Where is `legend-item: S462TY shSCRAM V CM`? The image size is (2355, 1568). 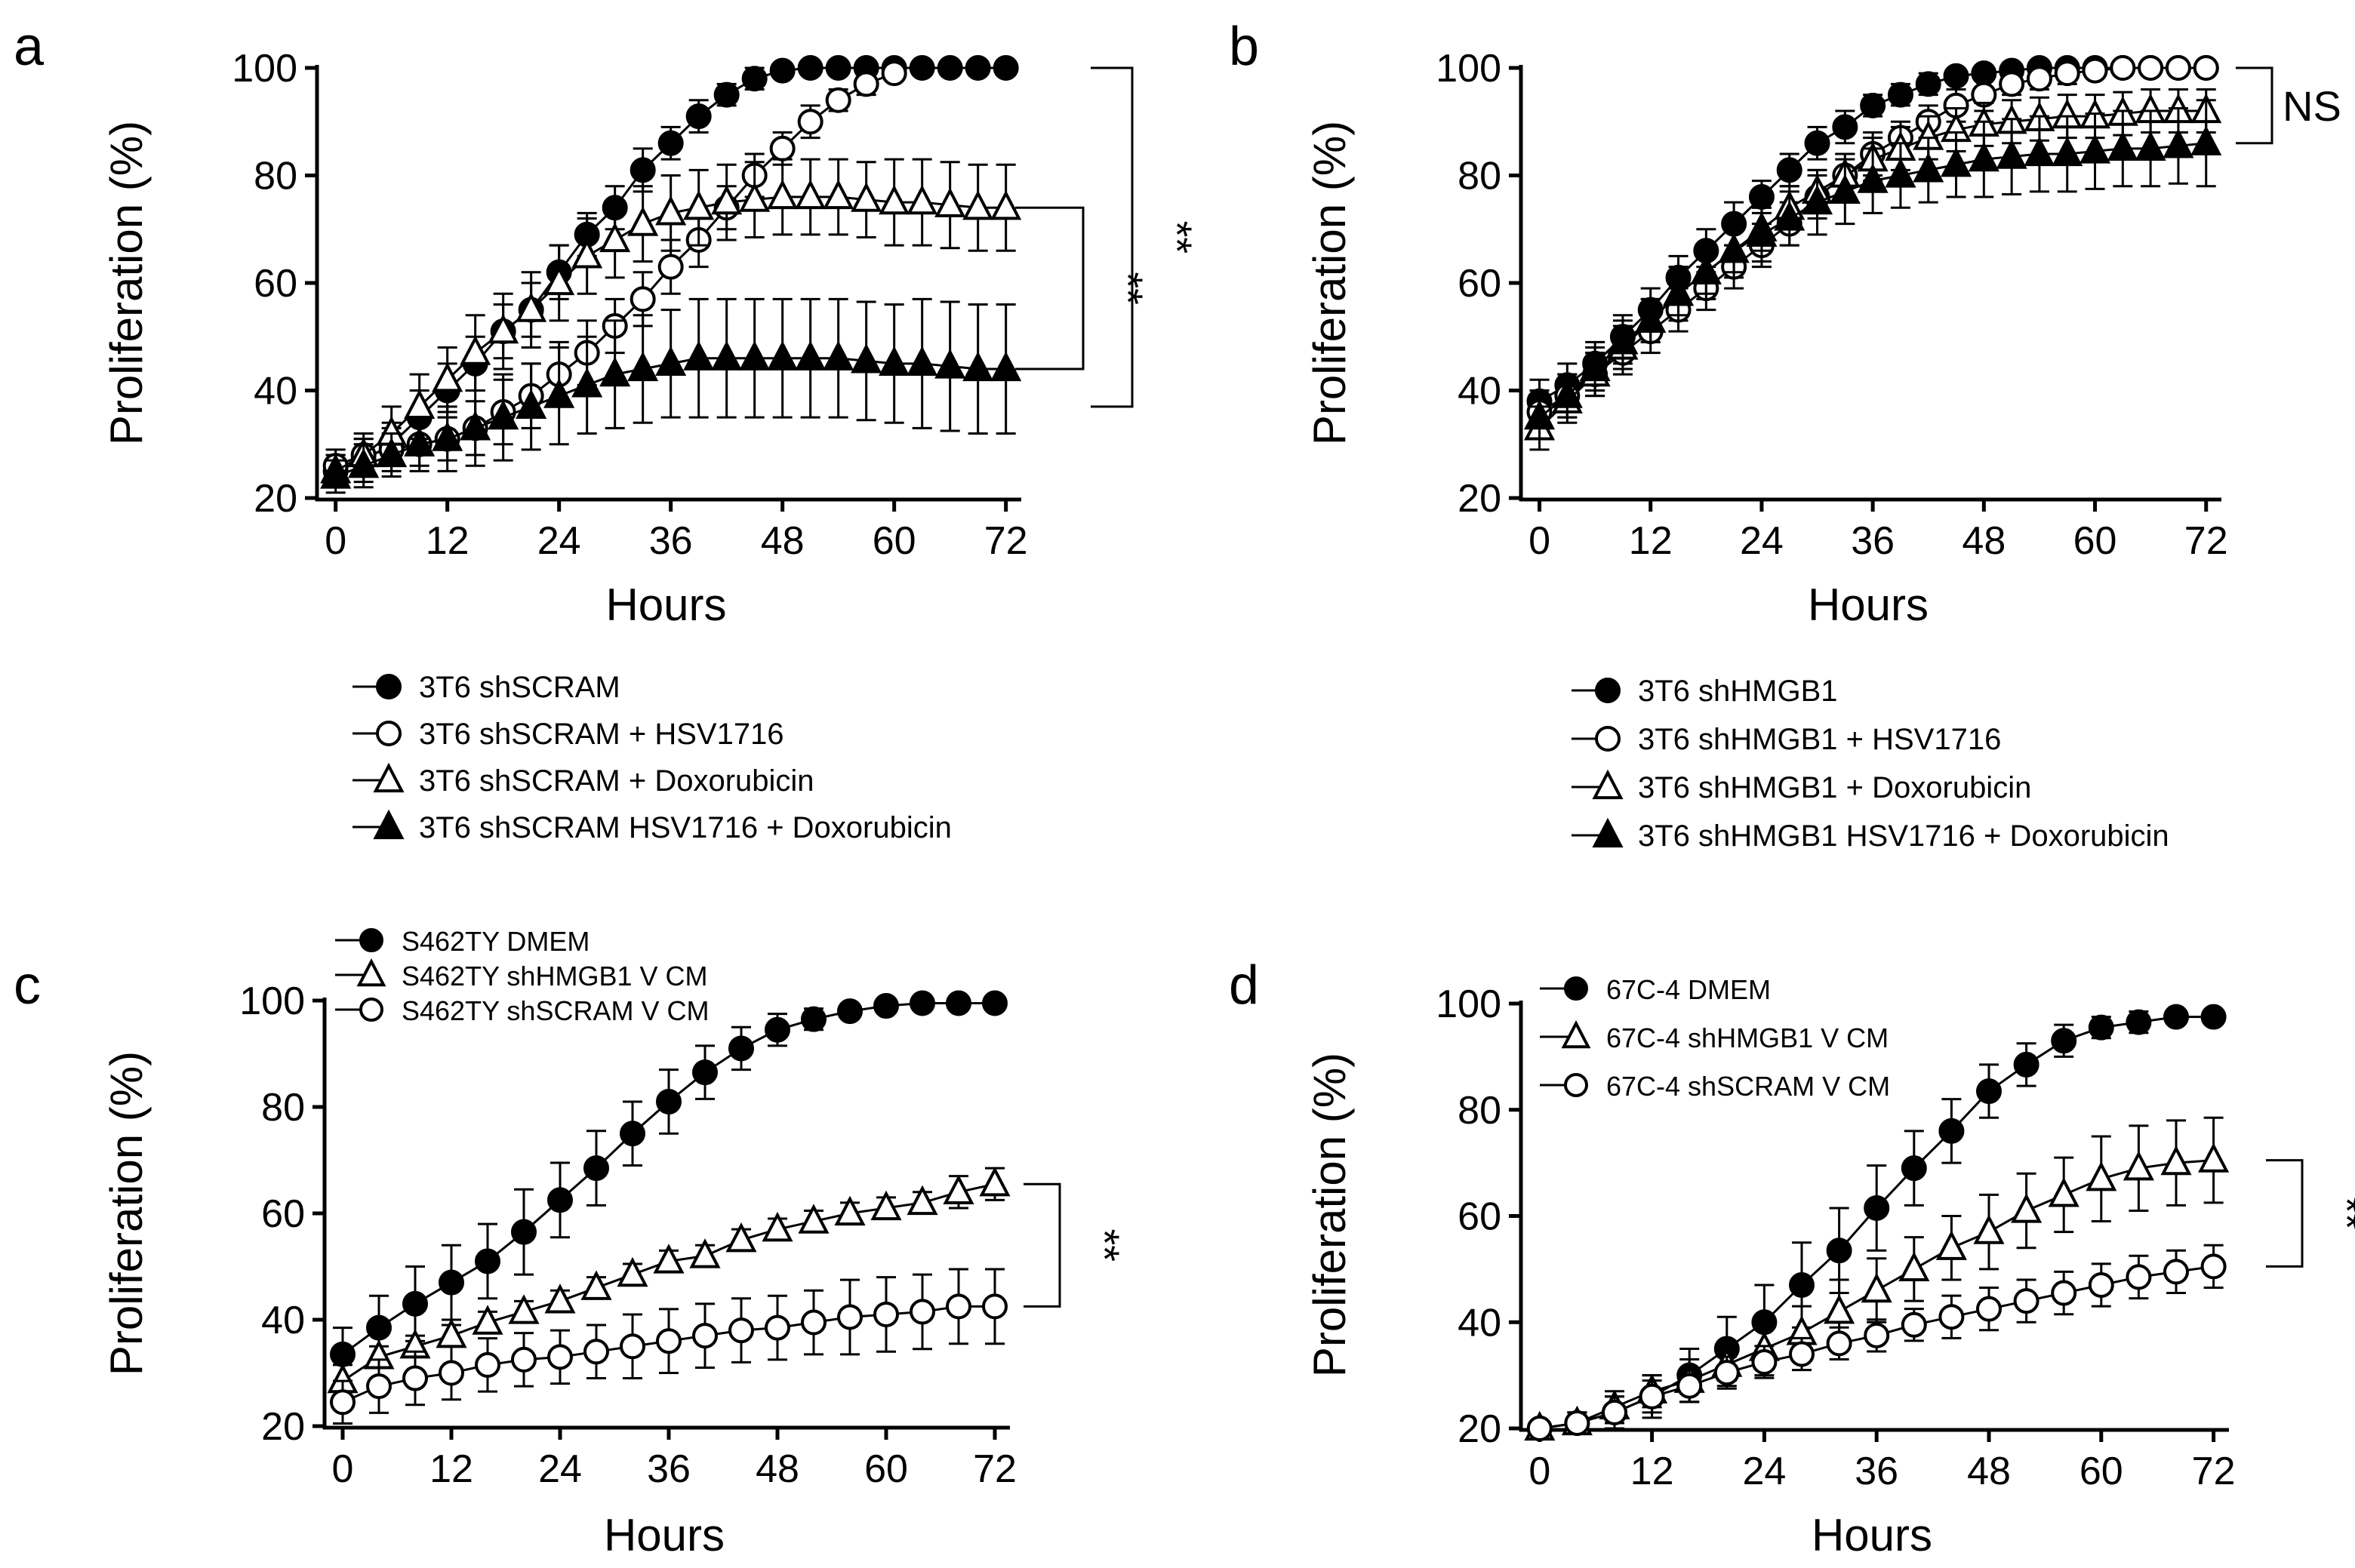 legend-item: S462TY shSCRAM V CM is located at coordinates (522, 1010).